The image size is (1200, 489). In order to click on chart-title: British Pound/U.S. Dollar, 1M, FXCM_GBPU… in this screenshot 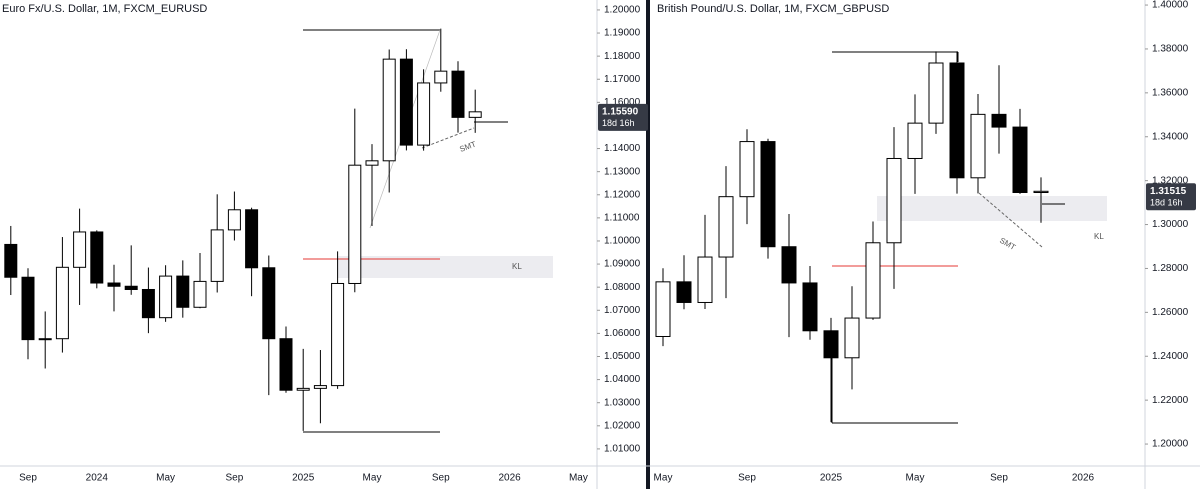, I will do `click(773, 9)`.